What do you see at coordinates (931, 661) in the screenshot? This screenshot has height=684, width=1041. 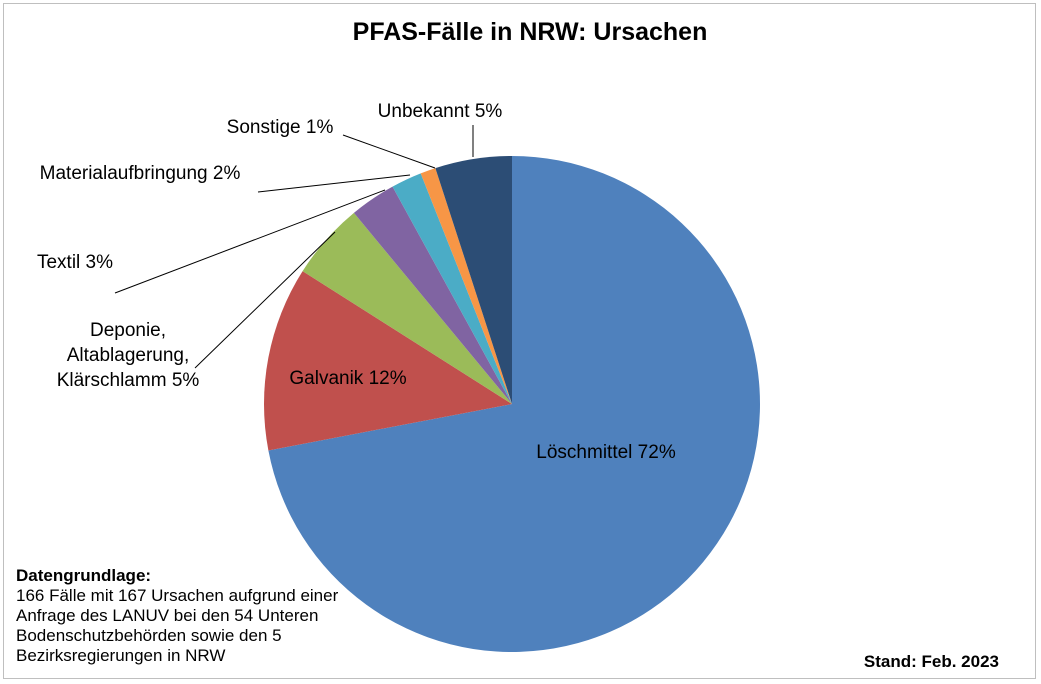 I see `stand: Stand: Feb. 2023` at bounding box center [931, 661].